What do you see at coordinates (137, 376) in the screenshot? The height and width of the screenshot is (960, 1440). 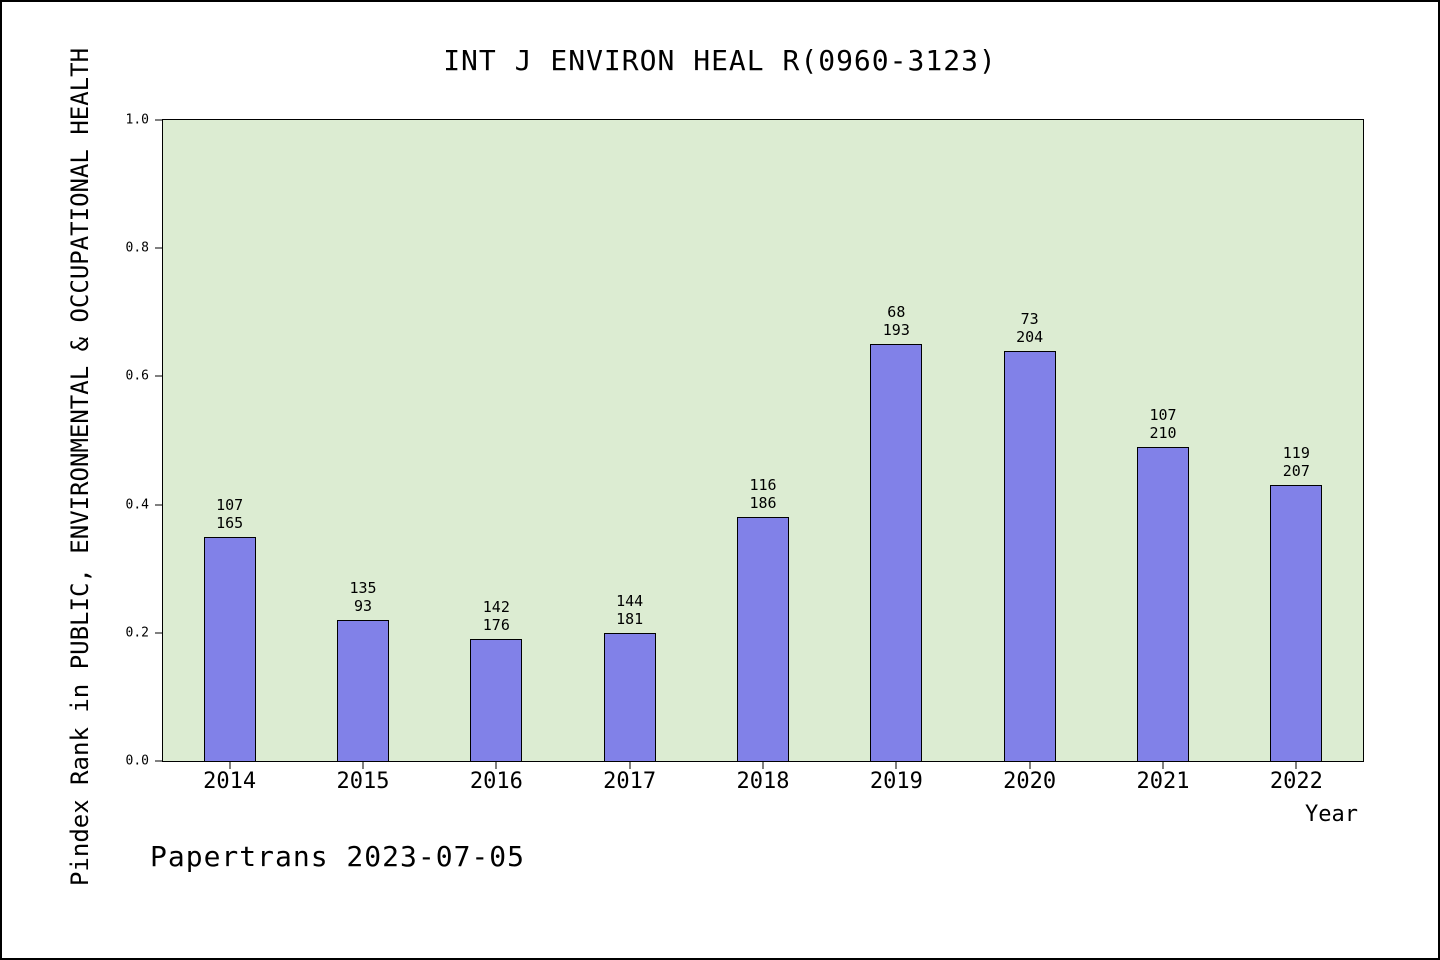 I see `y-tick-label: 0.6` at bounding box center [137, 376].